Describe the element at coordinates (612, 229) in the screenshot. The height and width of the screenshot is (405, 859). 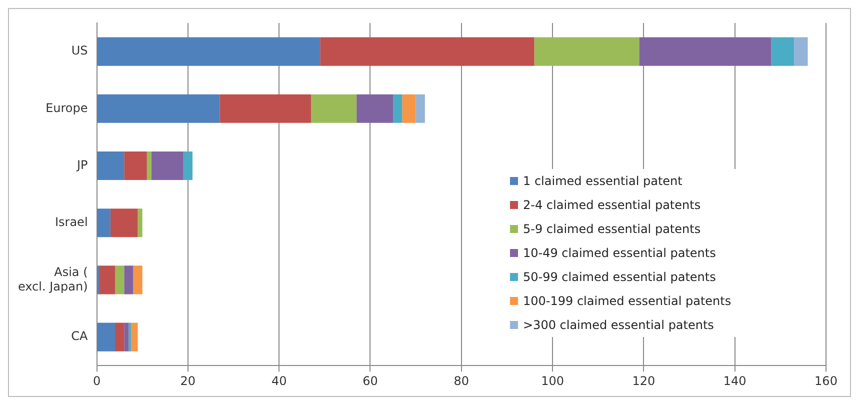
I see `legend-label: 5-9 claimed essential patents` at that location.